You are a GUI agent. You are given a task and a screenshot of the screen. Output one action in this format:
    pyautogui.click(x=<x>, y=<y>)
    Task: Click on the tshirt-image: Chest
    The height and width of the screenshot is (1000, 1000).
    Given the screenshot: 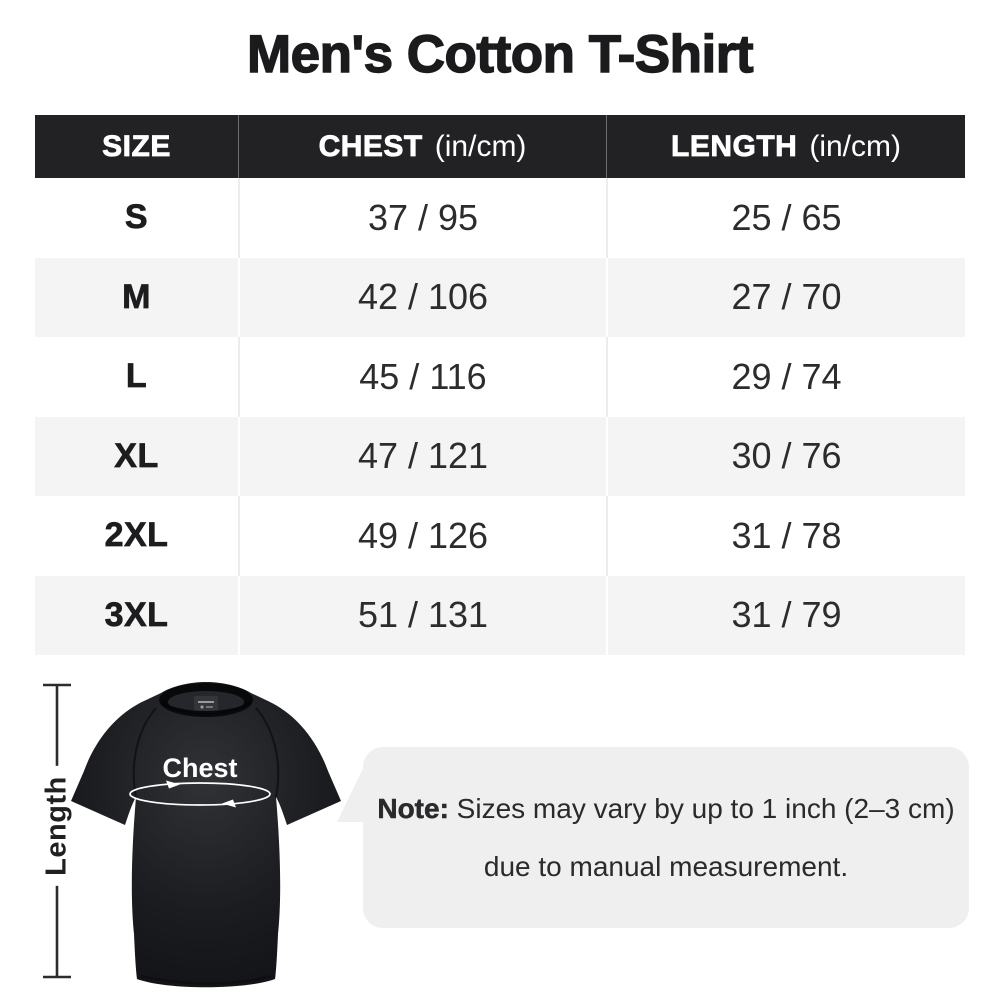 What is the action you would take?
    pyautogui.click(x=206, y=838)
    